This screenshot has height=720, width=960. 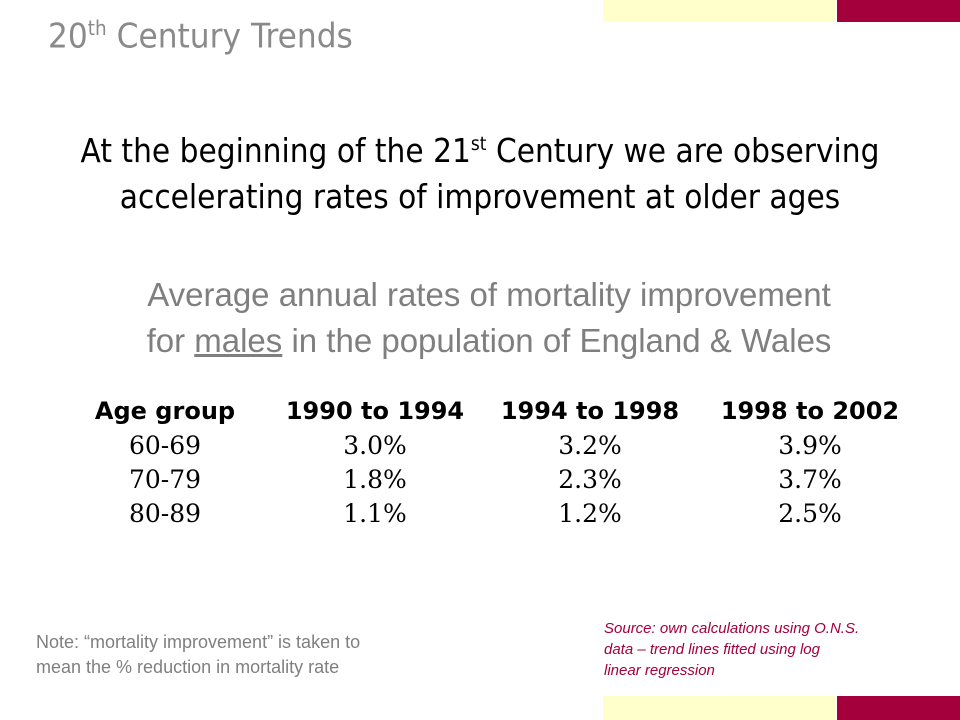 What do you see at coordinates (97, 28) in the screenshot?
I see `slide-title-superscript: th` at bounding box center [97, 28].